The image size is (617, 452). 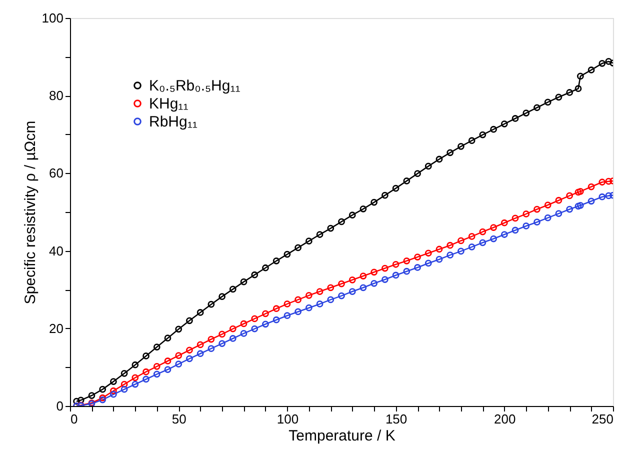 I want to click on legend-label: K₀.₅Rb₀.₅Hg₁₁, so click(x=194, y=86).